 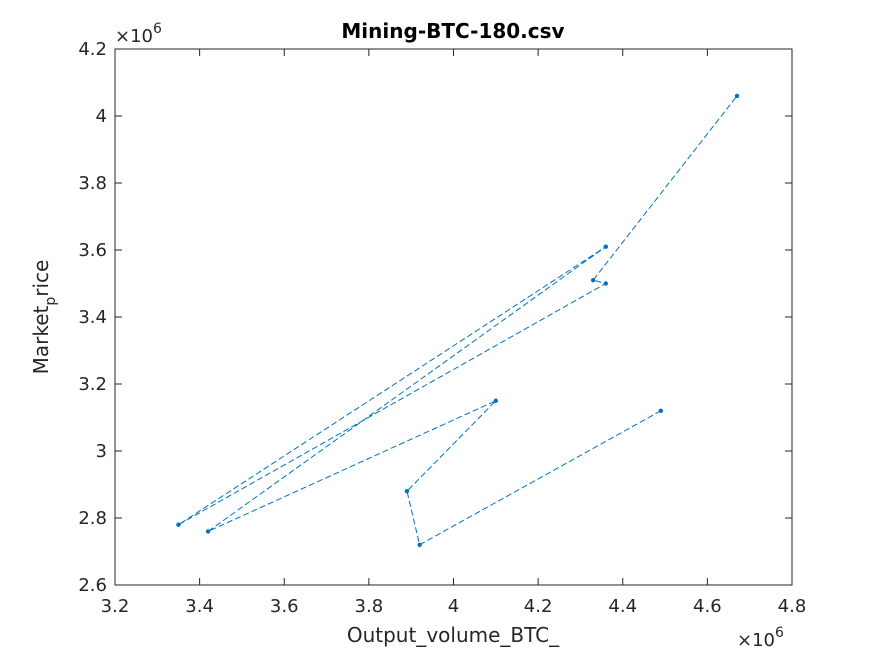 What do you see at coordinates (453, 635) in the screenshot?
I see `x-axis-label: Output_volume_BTC_` at bounding box center [453, 635].